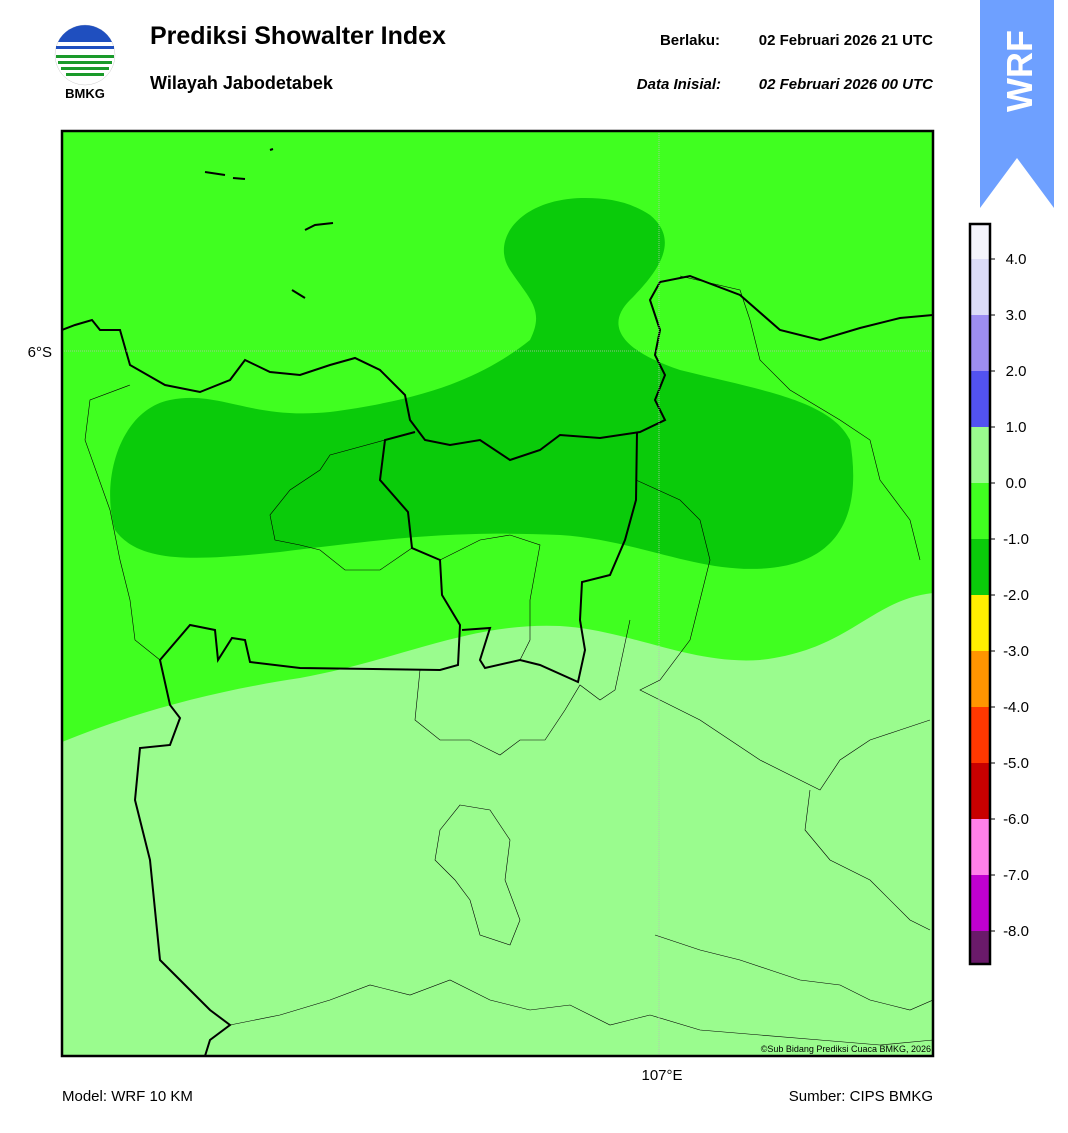 The height and width of the screenshot is (1133, 1068). What do you see at coordinates (40, 352) in the screenshot?
I see `lat-label: 6°S` at bounding box center [40, 352].